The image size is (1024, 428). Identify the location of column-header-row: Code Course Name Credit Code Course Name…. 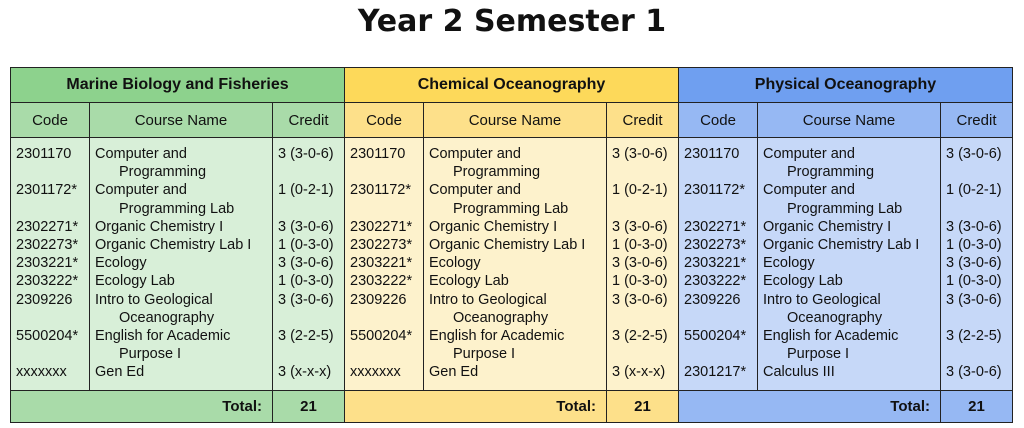
(511, 120).